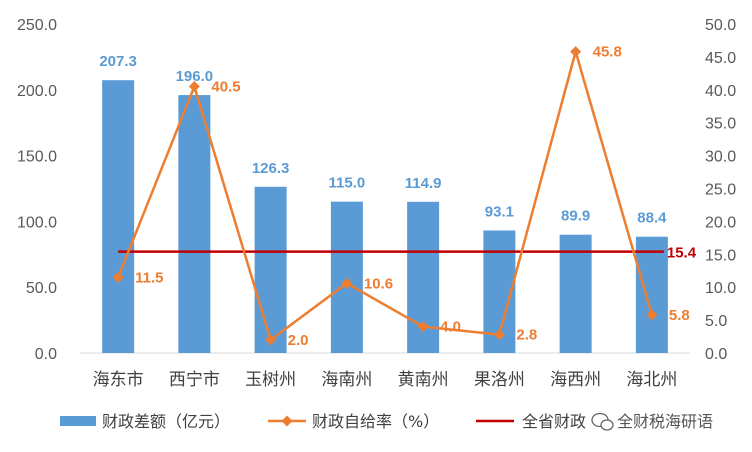  Describe the element at coordinates (346, 380) in the screenshot. I see `category-label: 海南州` at that location.